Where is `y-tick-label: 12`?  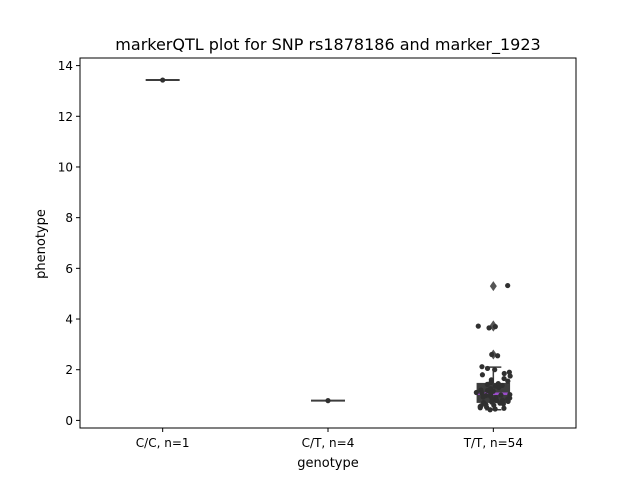 y-tick-label: 12 is located at coordinates (65, 117).